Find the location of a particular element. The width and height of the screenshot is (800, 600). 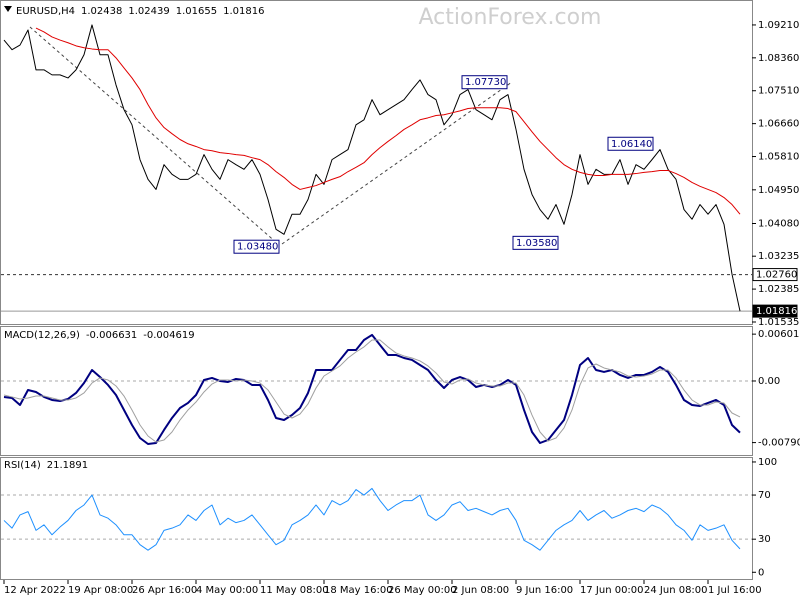

annotation-label: 1.03580 is located at coordinates (536, 243).